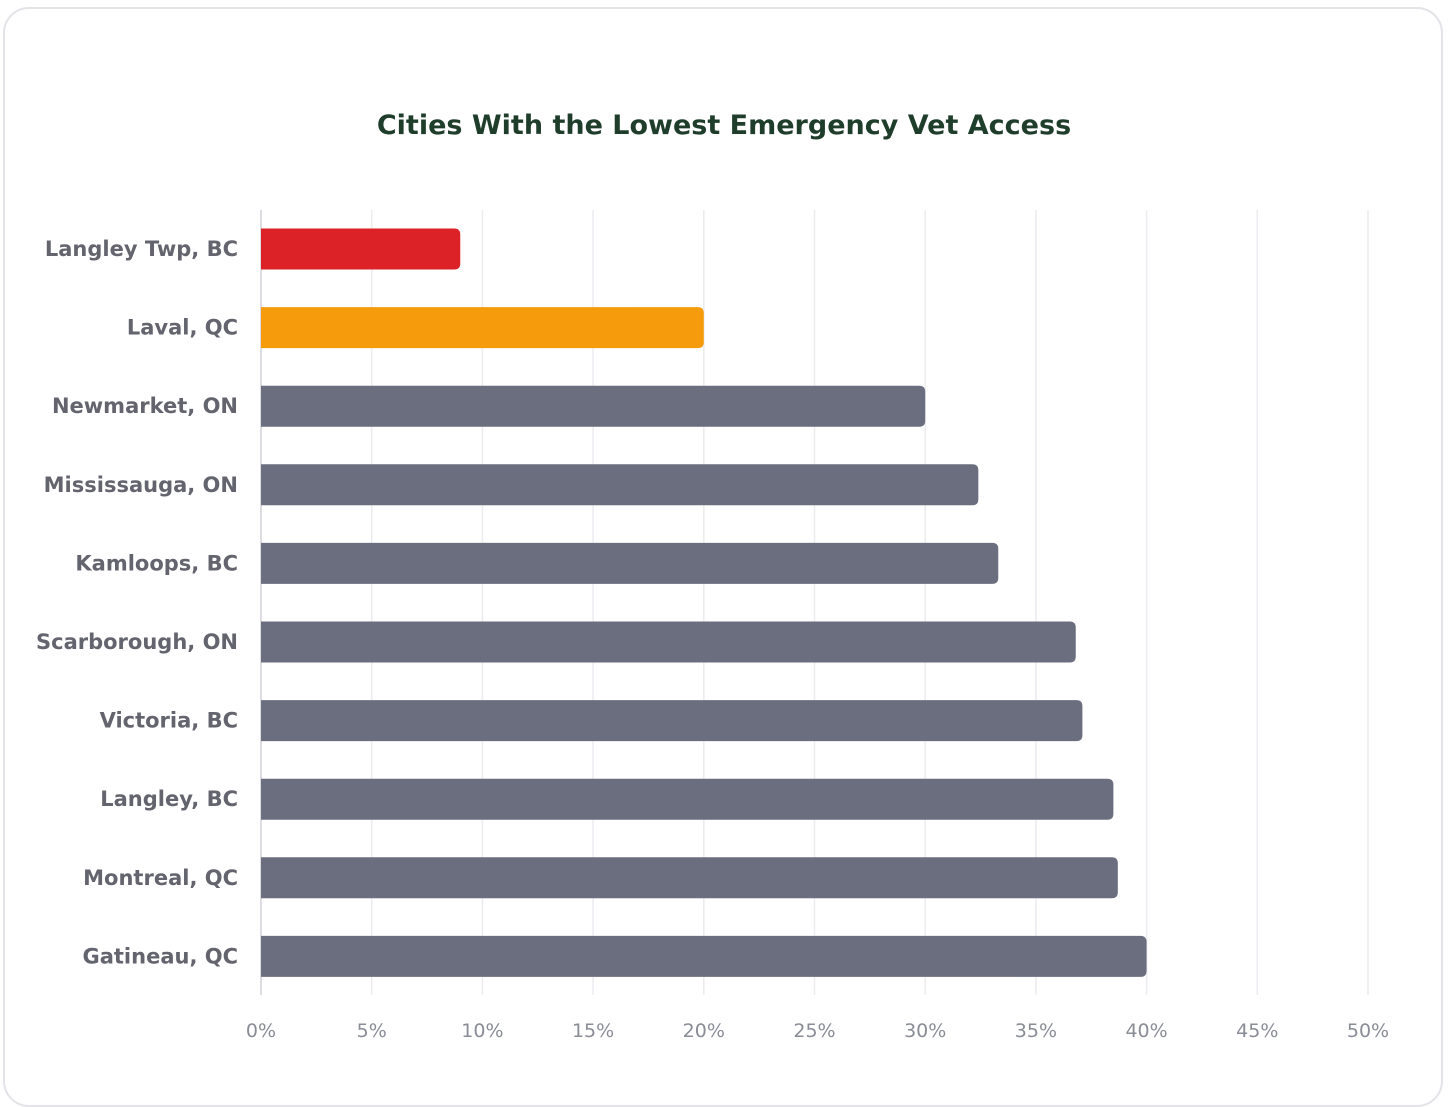 The height and width of the screenshot is (1107, 1448). I want to click on category-label: Newmarket, ON, so click(145, 406).